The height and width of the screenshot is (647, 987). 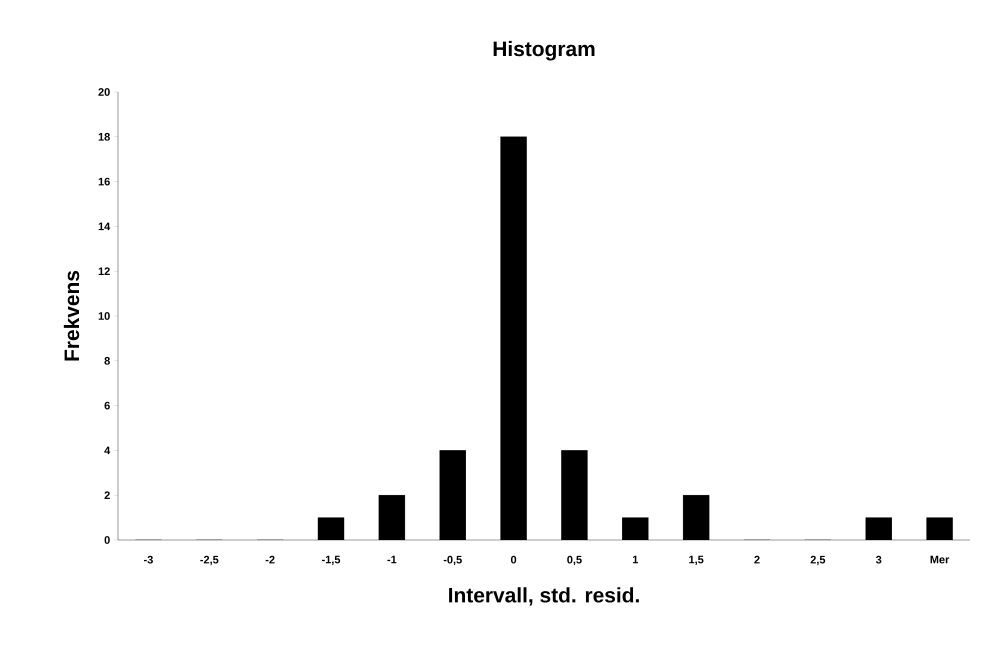 What do you see at coordinates (107, 495) in the screenshot?
I see `y-tick-label: 2` at bounding box center [107, 495].